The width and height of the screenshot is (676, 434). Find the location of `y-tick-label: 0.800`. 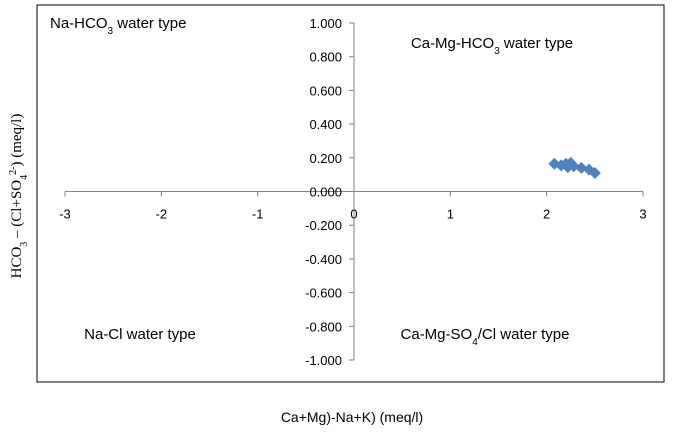

y-tick-label: 0.800 is located at coordinates (325, 57).